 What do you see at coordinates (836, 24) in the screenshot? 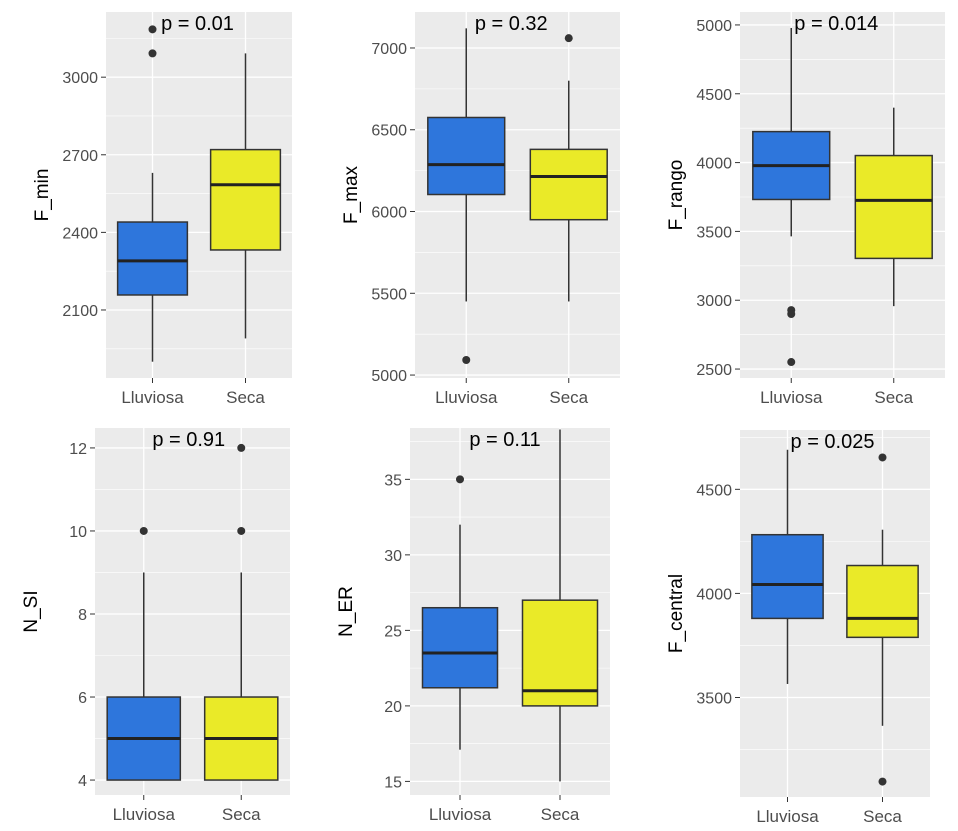
I see `p-value-annotation: p = 0.014` at bounding box center [836, 24].